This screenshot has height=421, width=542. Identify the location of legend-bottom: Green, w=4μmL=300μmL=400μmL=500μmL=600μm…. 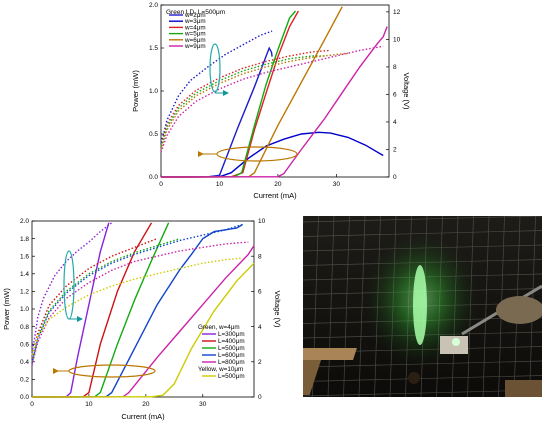
(221, 352).